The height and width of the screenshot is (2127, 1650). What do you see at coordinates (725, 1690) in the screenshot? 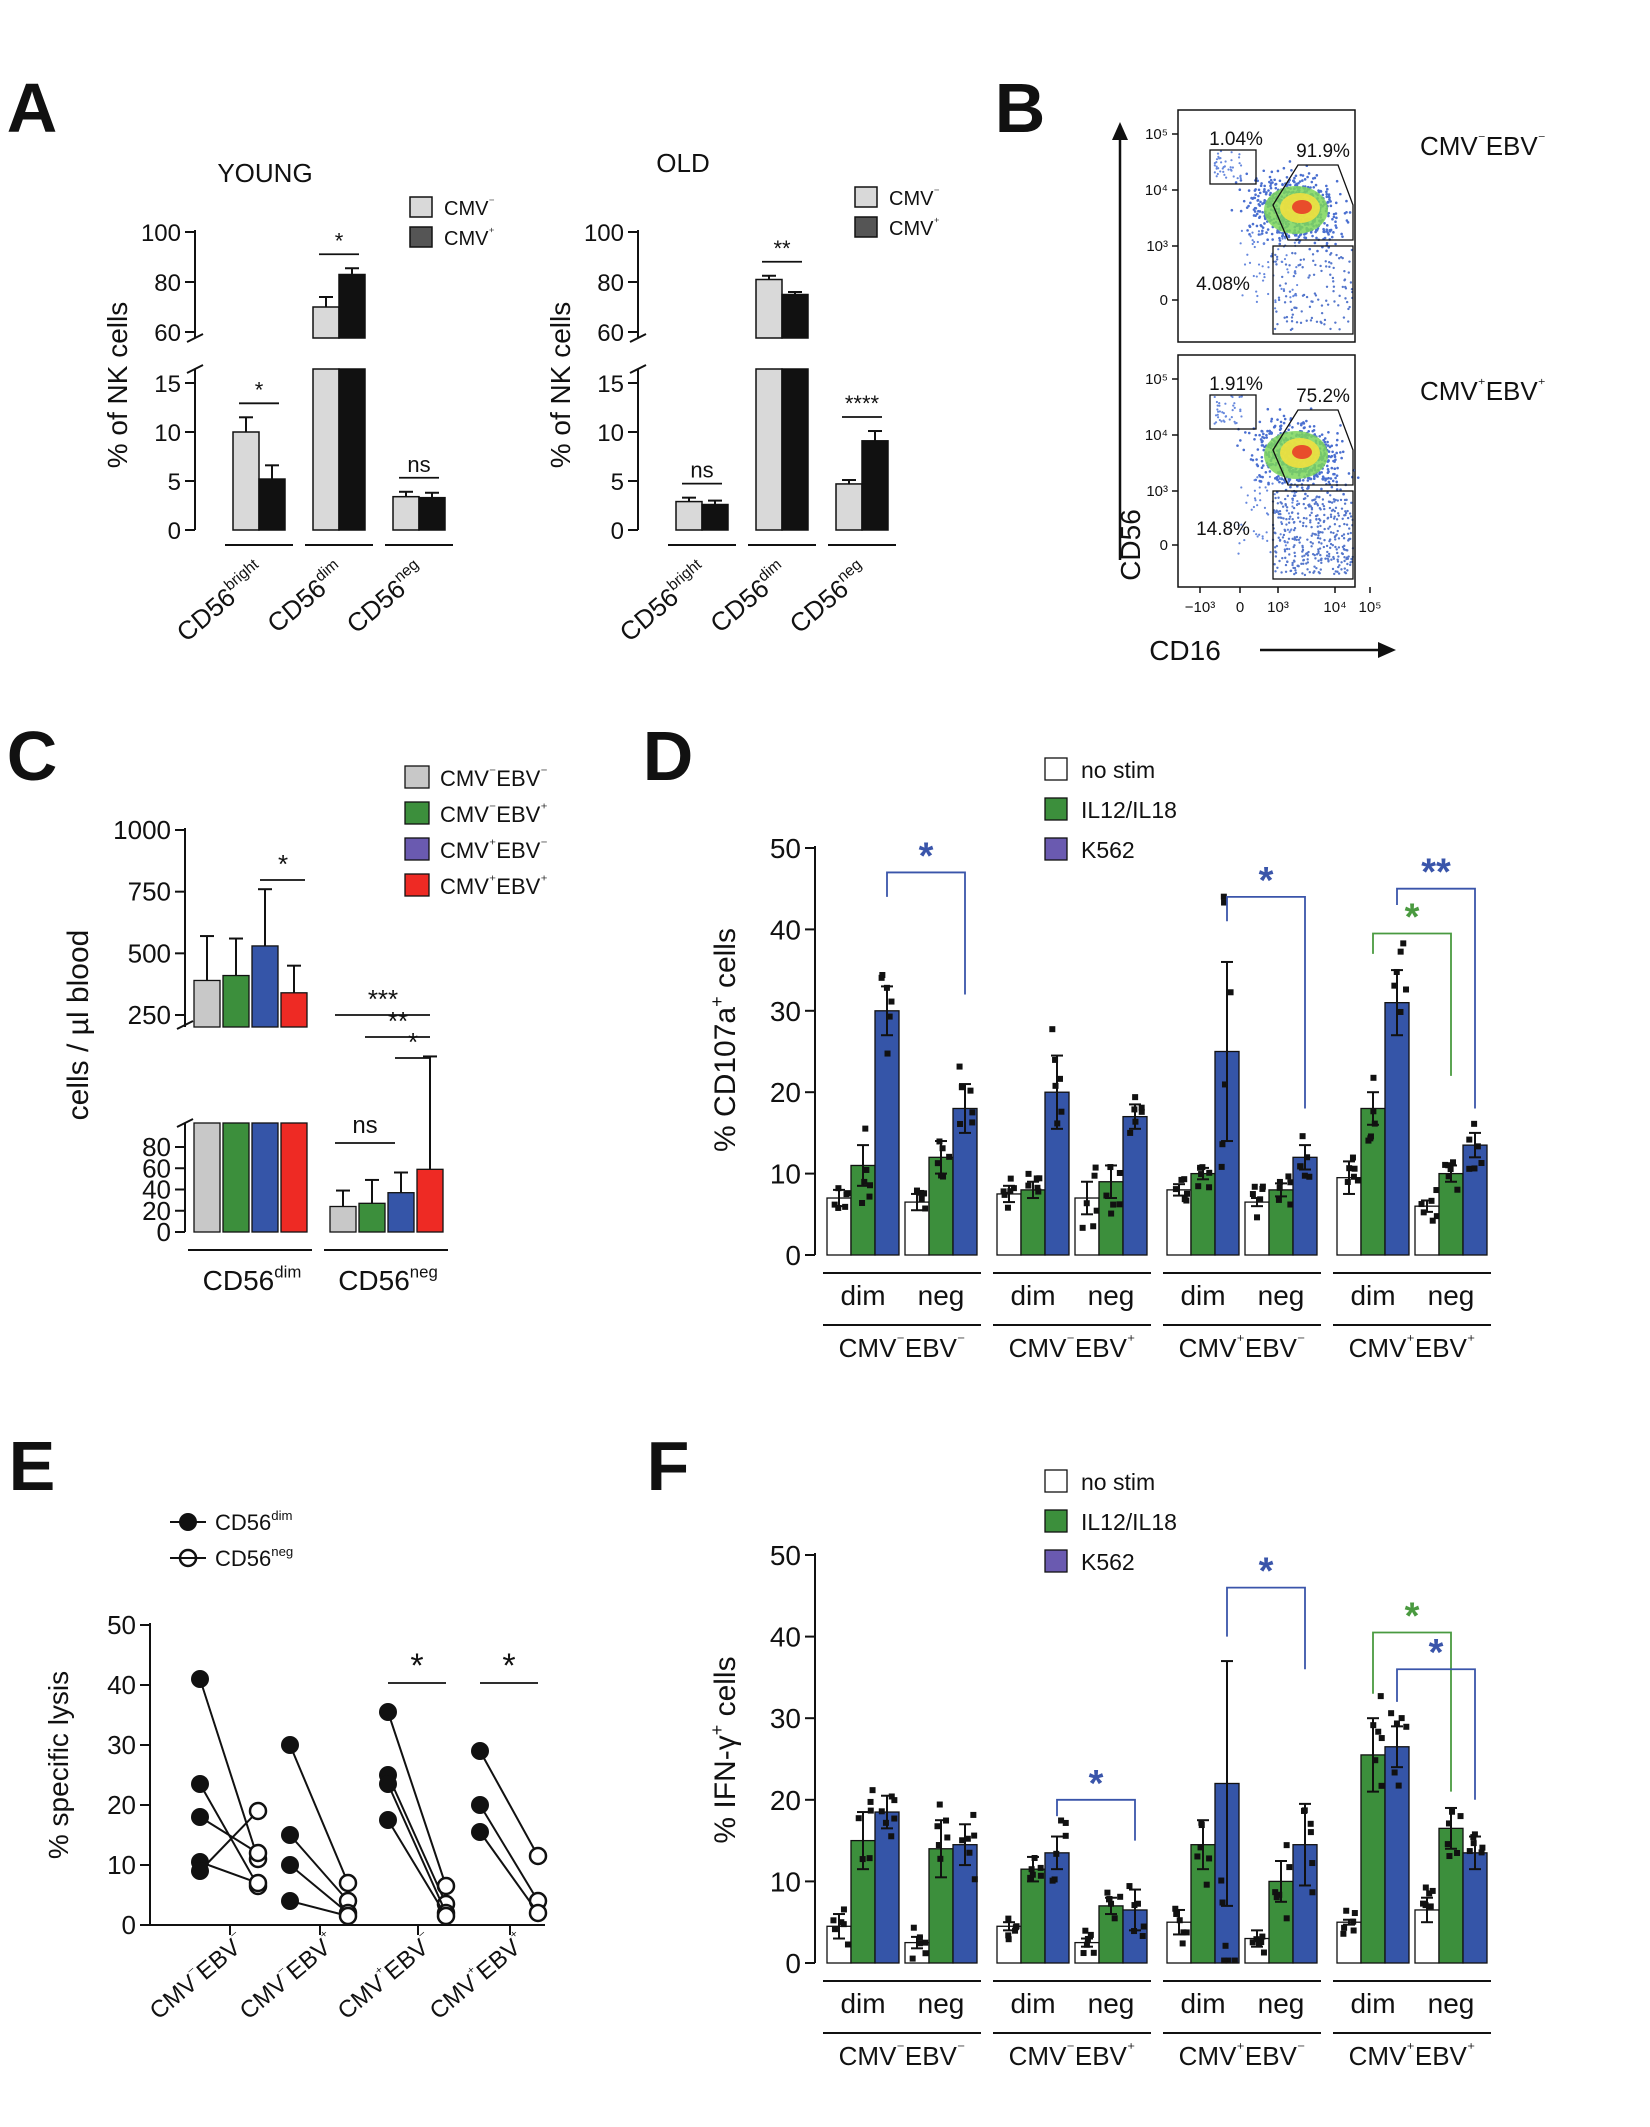
I see `y-label-part: cells` at bounding box center [725, 1690].